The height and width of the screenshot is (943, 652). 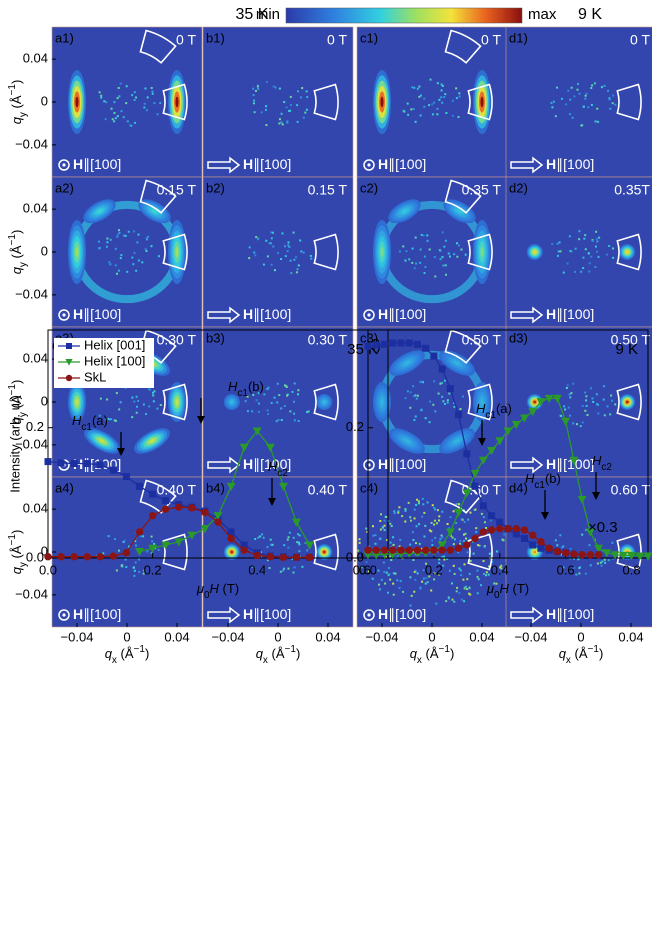 I want to click on panel-label: d3), so click(x=518, y=337).